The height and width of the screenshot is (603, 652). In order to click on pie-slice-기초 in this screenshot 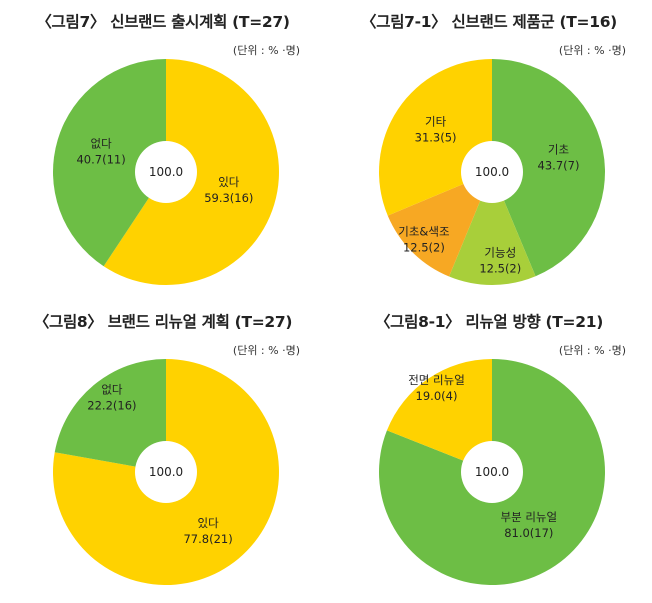, I will do `click(548, 168)`.